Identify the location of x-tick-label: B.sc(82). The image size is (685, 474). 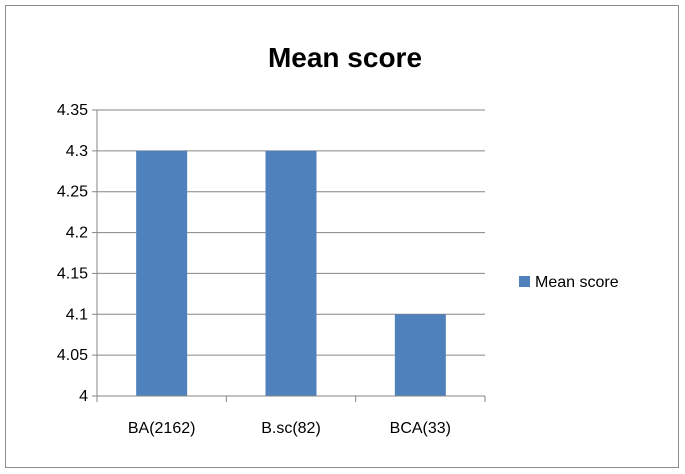
(291, 428).